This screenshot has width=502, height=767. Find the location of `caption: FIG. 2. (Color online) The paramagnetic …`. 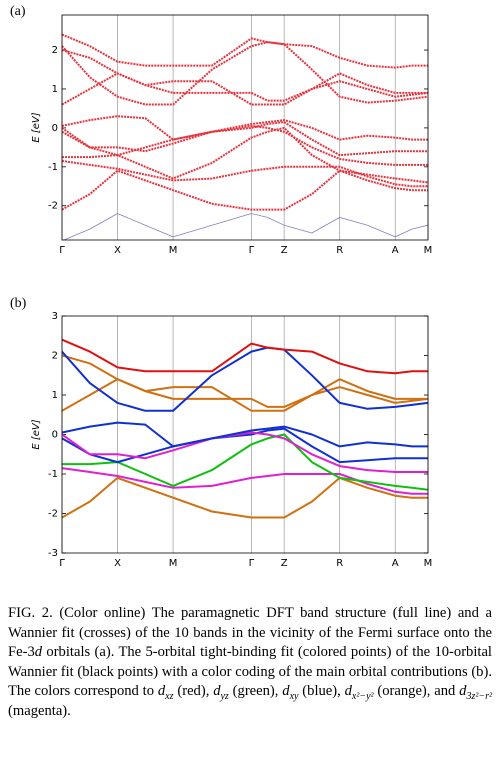

caption: FIG. 2. (Color online) The paramagnetic … is located at coordinates (250, 663).